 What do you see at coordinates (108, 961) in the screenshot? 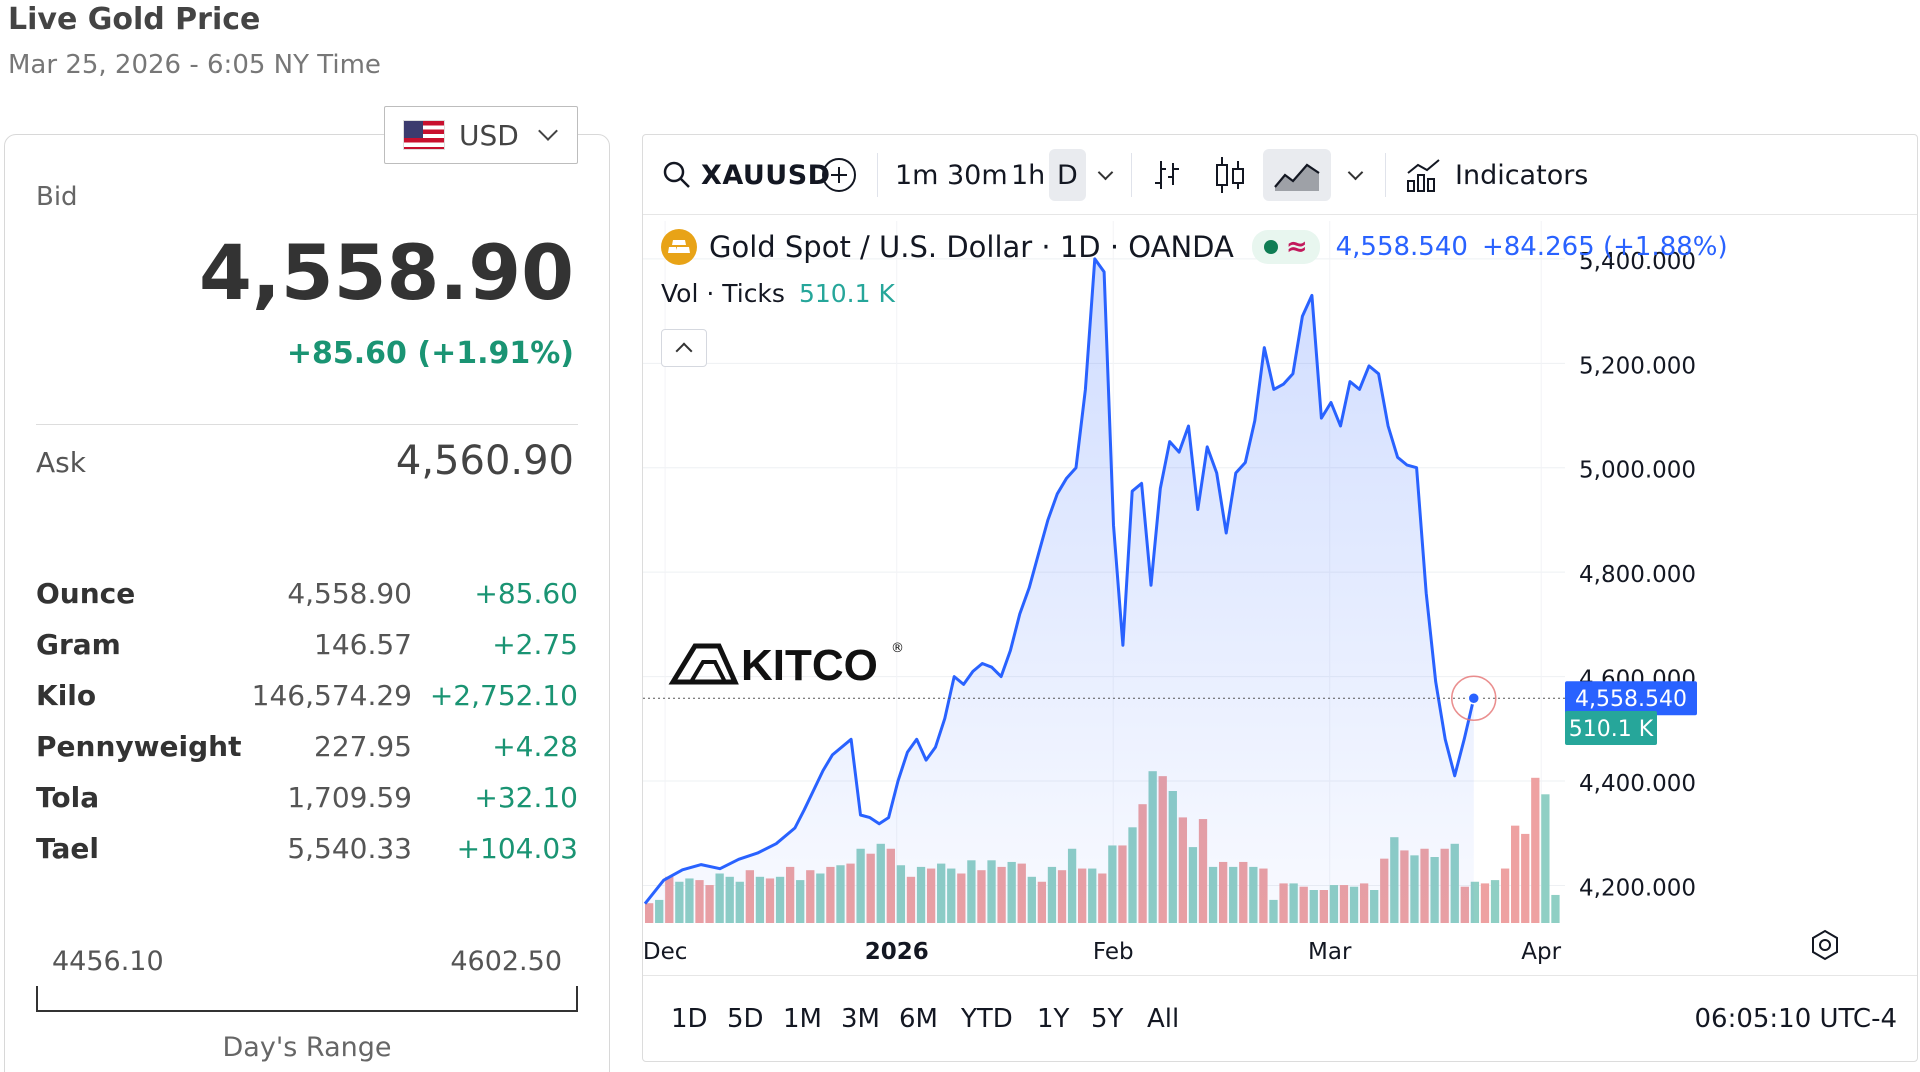
I see `days-range-low: 4456.10` at bounding box center [108, 961].